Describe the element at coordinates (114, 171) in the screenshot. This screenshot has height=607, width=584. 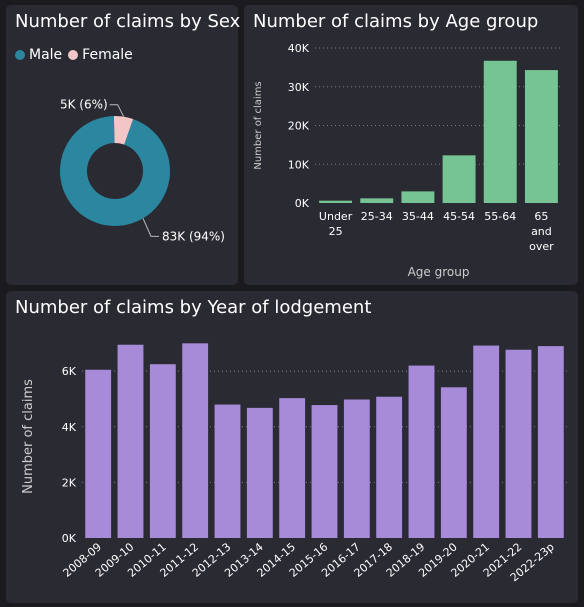
I see `donut-slice-male` at that location.